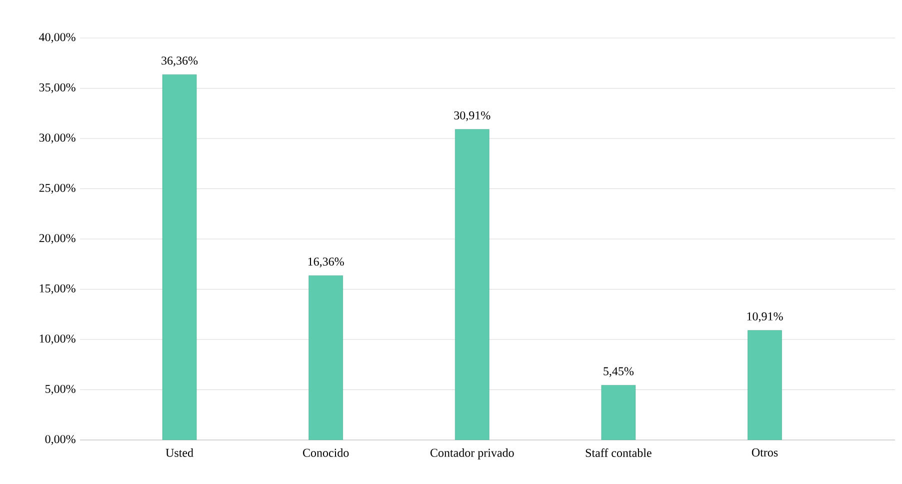 The height and width of the screenshot is (484, 902). I want to click on x-tick-label: Conocido, so click(325, 452).